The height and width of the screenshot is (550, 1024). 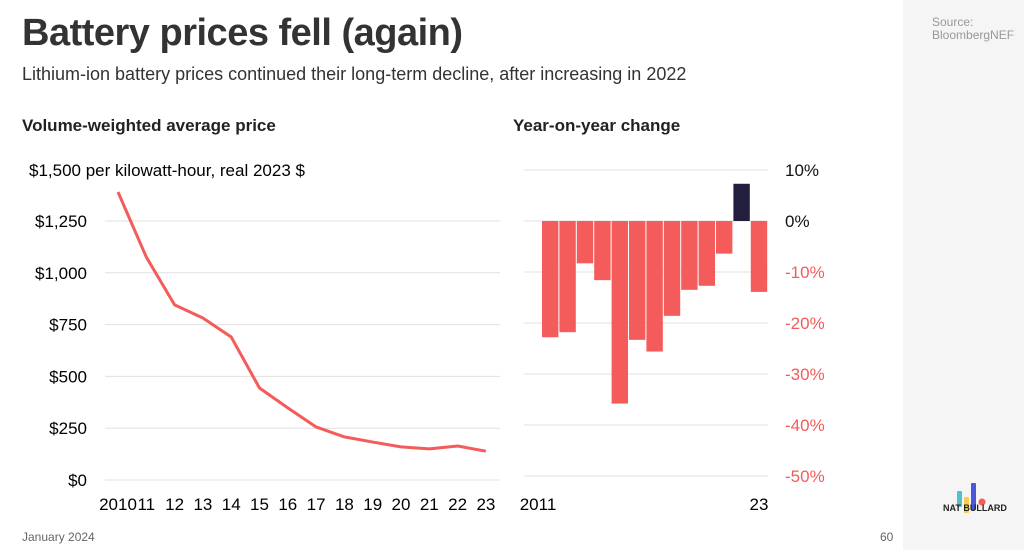 I want to click on bar-2020, so click(x=706, y=253).